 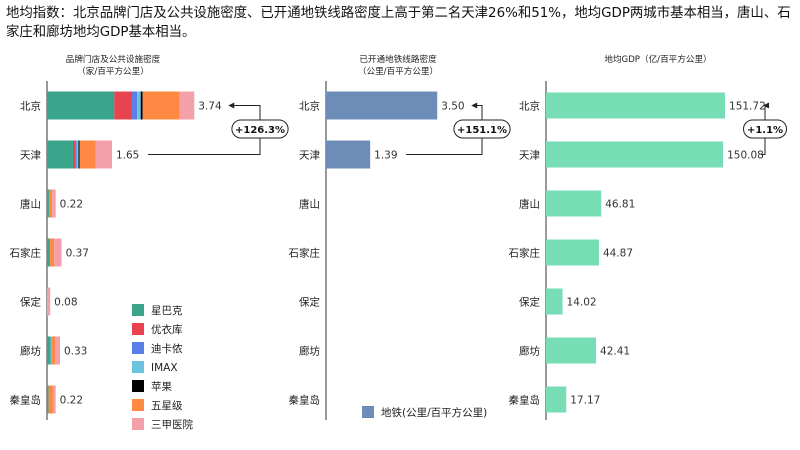 What do you see at coordinates (452, 107) in the screenshot?
I see `chart-2-data-label: 3.50` at bounding box center [452, 107].